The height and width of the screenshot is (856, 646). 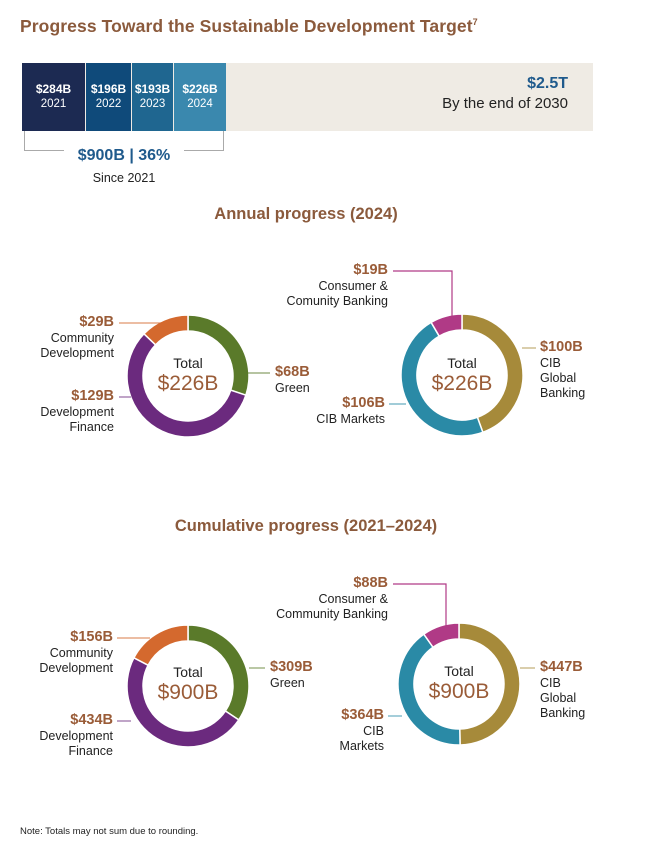 What do you see at coordinates (420, 604) in the screenshot?
I see `leader-br-ccb` at bounding box center [420, 604].